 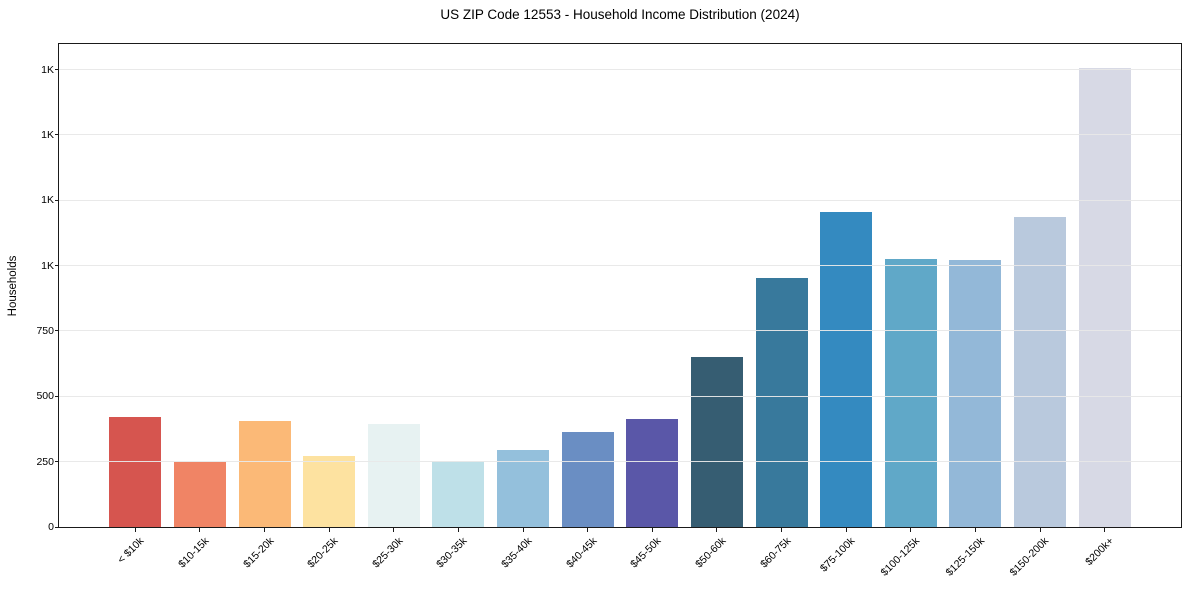 What do you see at coordinates (646, 553) in the screenshot?
I see `x-tick-label-text: $45-50k` at bounding box center [646, 553].